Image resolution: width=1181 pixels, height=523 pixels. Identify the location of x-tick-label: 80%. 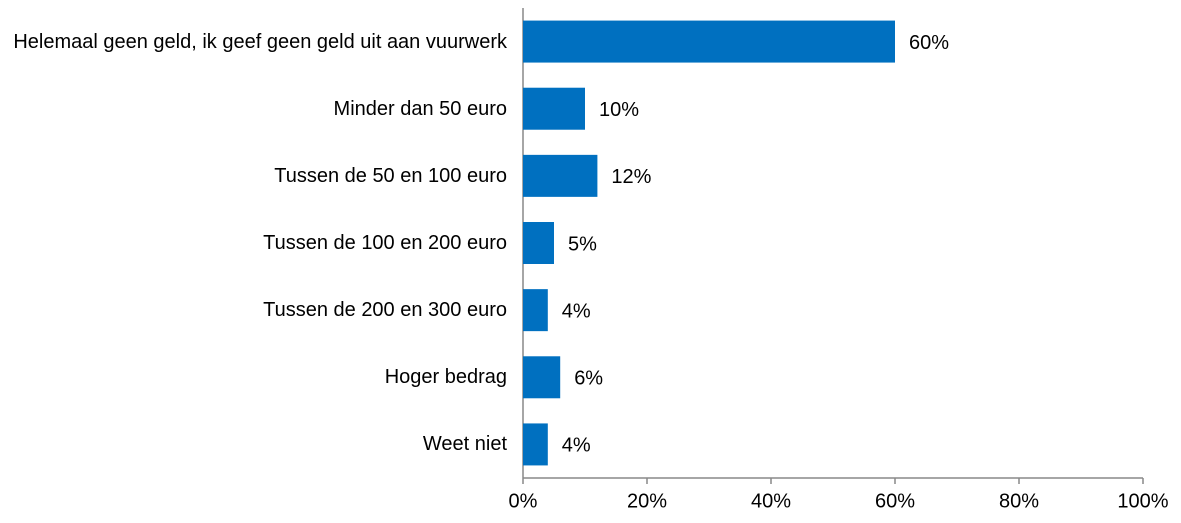
(1019, 501).